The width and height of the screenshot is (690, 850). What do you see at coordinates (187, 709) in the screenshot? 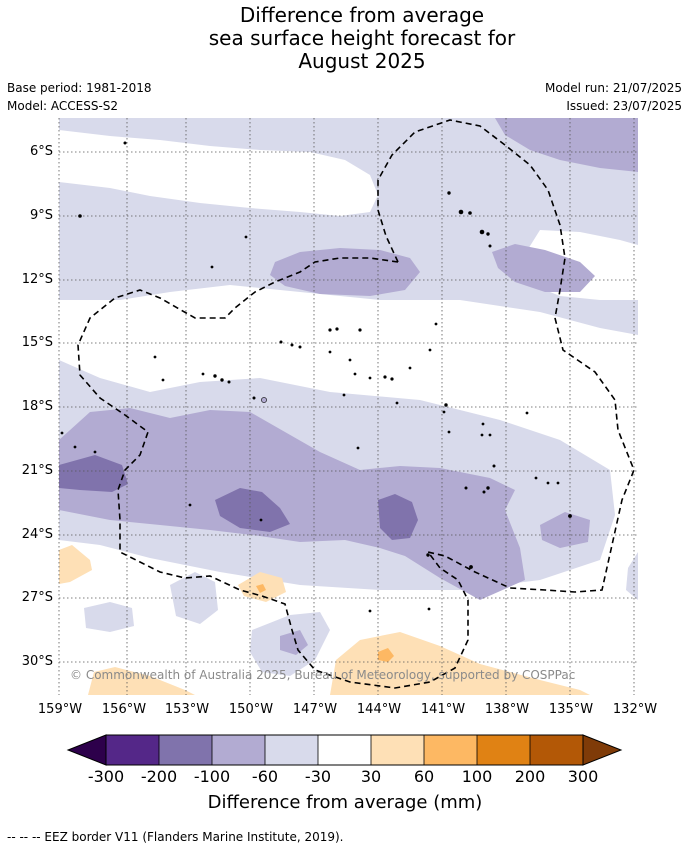
I see `lon-label-153w: 153°W` at bounding box center [187, 709].